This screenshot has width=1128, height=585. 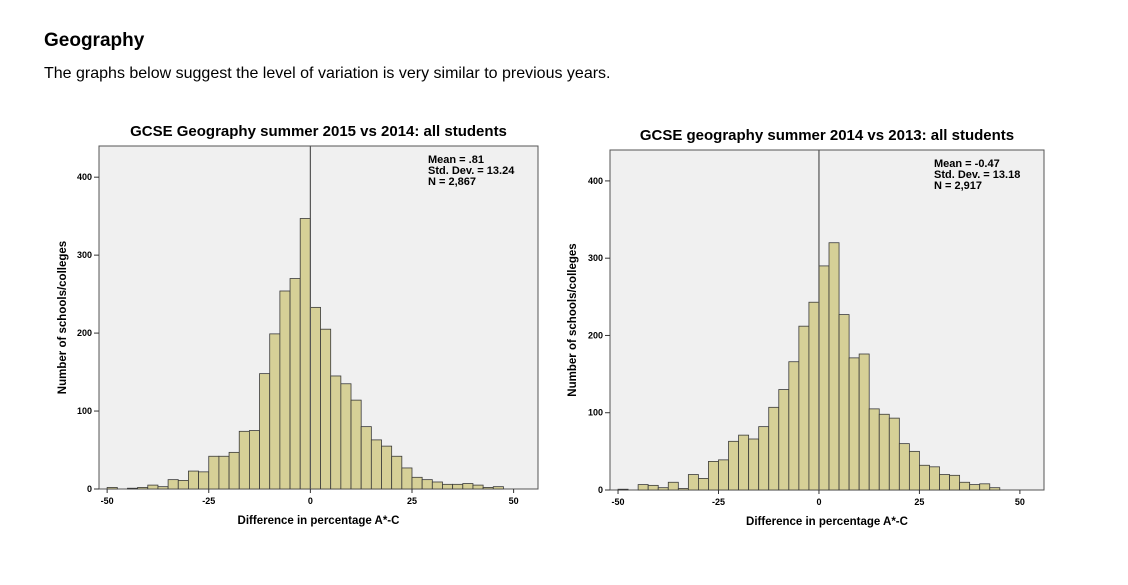 What do you see at coordinates (84, 177) in the screenshot?
I see `y-tick-label: 400` at bounding box center [84, 177].